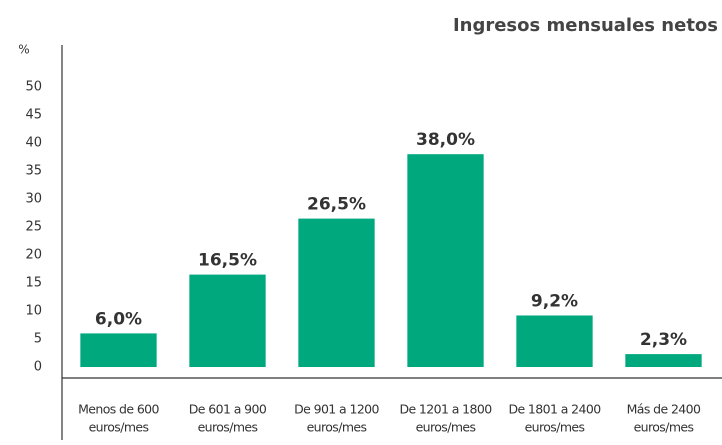 This screenshot has width=722, height=445. What do you see at coordinates (33, 115) in the screenshot?
I see `y-tick-label: 45` at bounding box center [33, 115].